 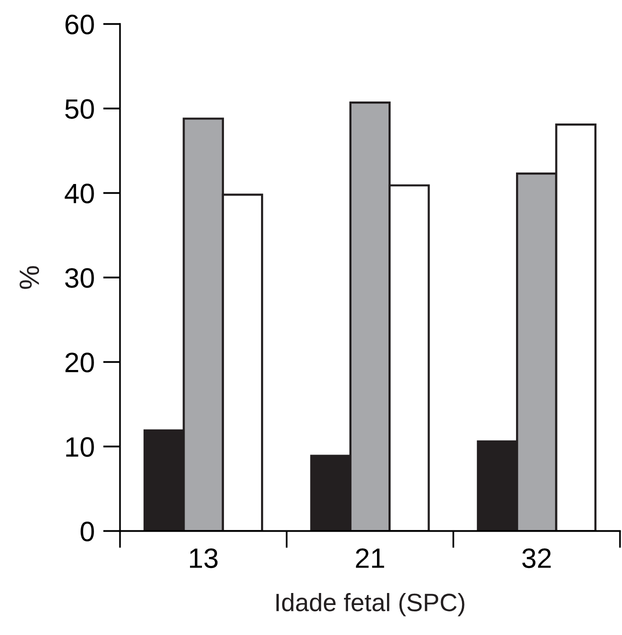 I want to click on y-tick-label: 50, so click(x=79, y=109).